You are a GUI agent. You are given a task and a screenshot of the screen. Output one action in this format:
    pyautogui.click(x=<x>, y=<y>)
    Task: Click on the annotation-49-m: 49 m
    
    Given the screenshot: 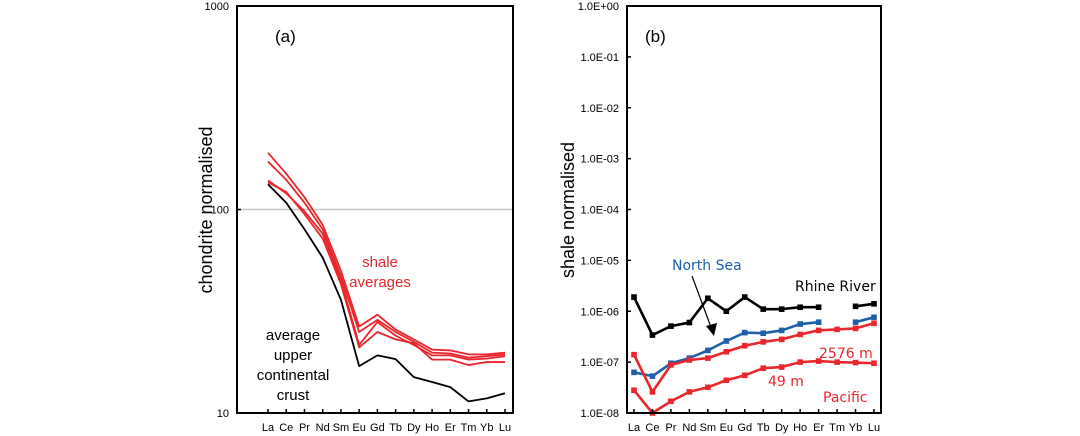 What is the action you would take?
    pyautogui.click(x=786, y=382)
    